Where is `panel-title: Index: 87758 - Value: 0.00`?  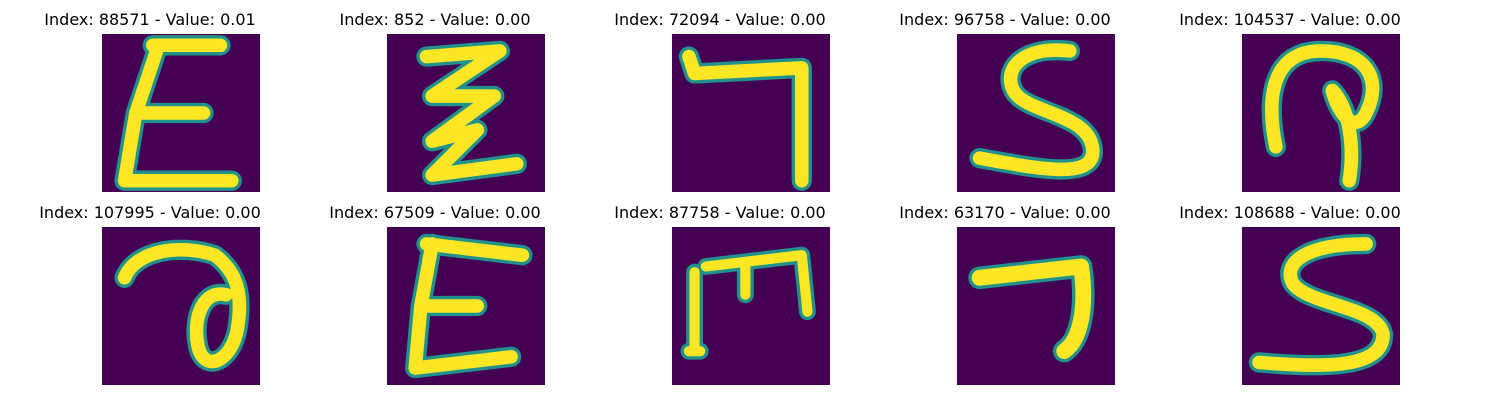
panel-title: Index: 87758 - Value: 0.00 is located at coordinates (720, 212).